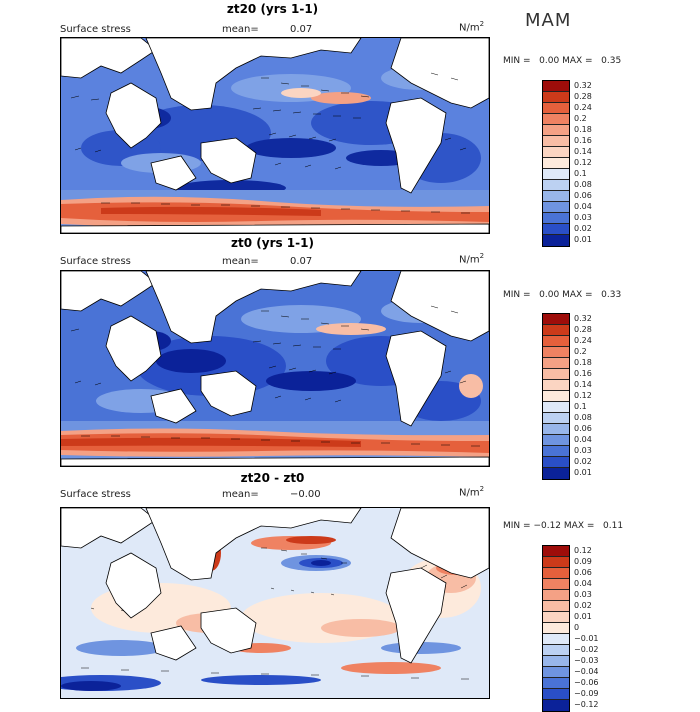  What do you see at coordinates (562, 61) in the screenshot?
I see `min-max-readout: MIN = 0.00 MAX = 0.35` at bounding box center [562, 61].